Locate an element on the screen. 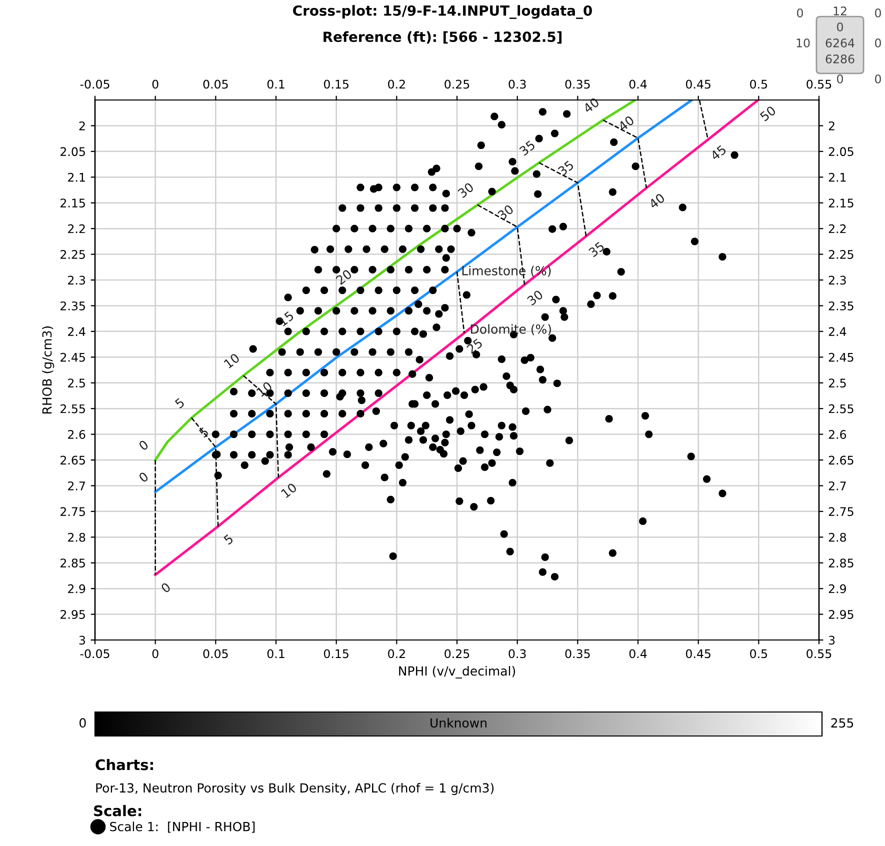  x-tick-label: -0.05 is located at coordinates (95, 653).